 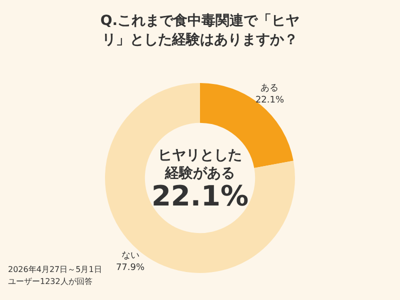 I want to click on text: ヒヤリとした経験がある, so click(x=200, y=165).